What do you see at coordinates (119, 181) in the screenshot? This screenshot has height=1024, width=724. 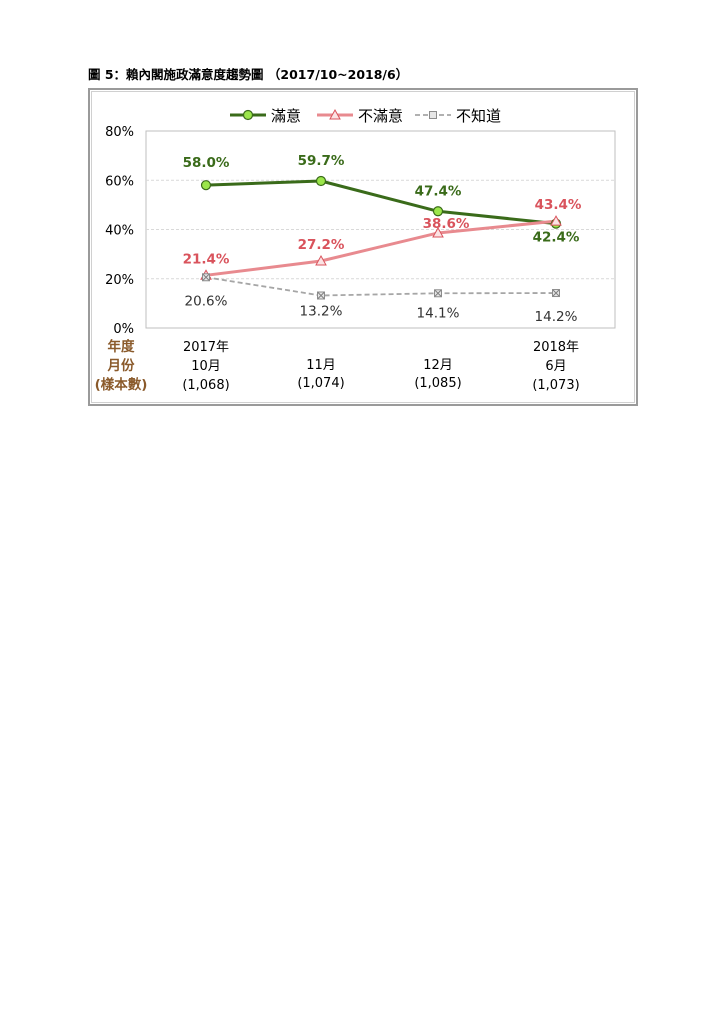 I see `y-tick-label: 60%` at bounding box center [119, 181].